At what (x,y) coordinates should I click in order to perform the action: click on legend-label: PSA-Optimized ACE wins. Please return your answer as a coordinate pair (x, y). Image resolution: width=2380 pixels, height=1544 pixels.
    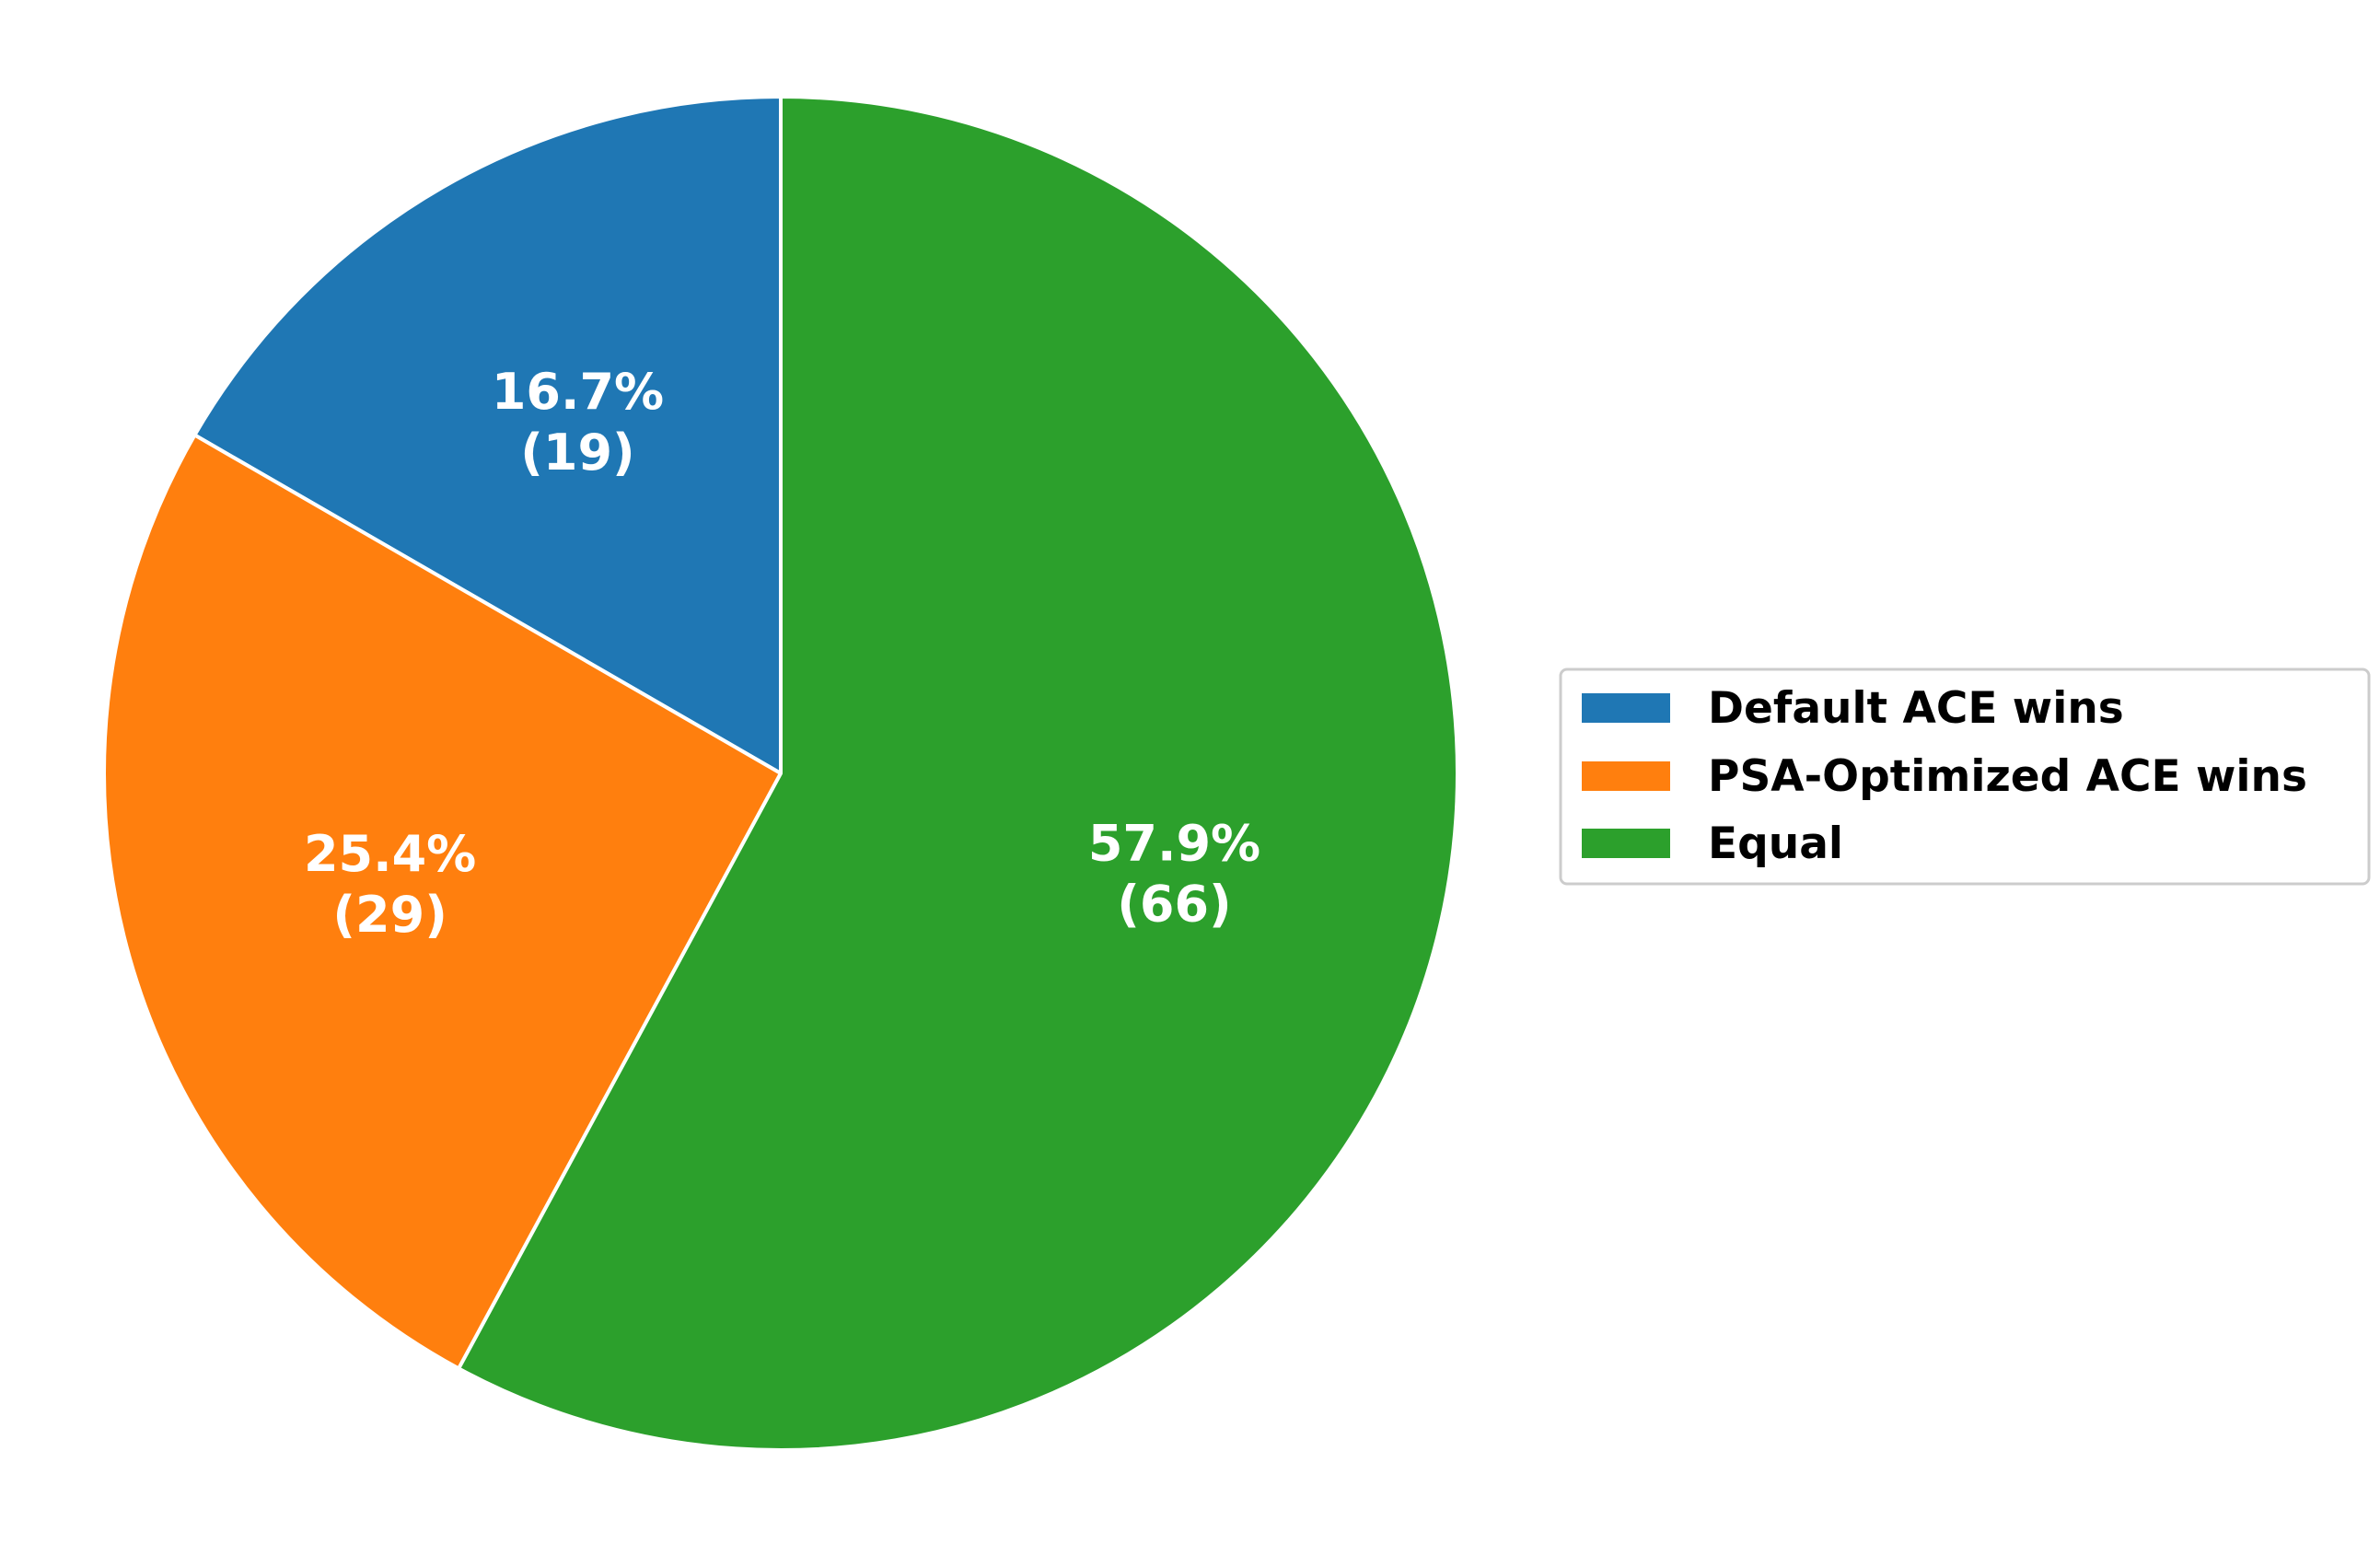
    Looking at the image, I should click on (2007, 776).